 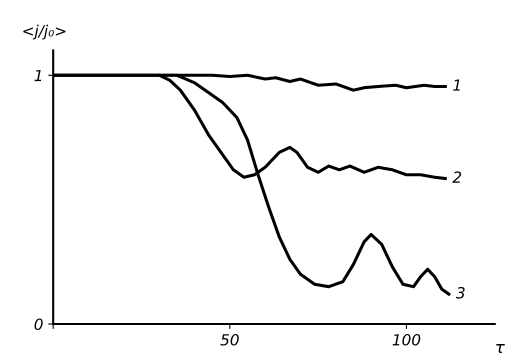 I want to click on x-axis-title: τ, so click(x=500, y=349).